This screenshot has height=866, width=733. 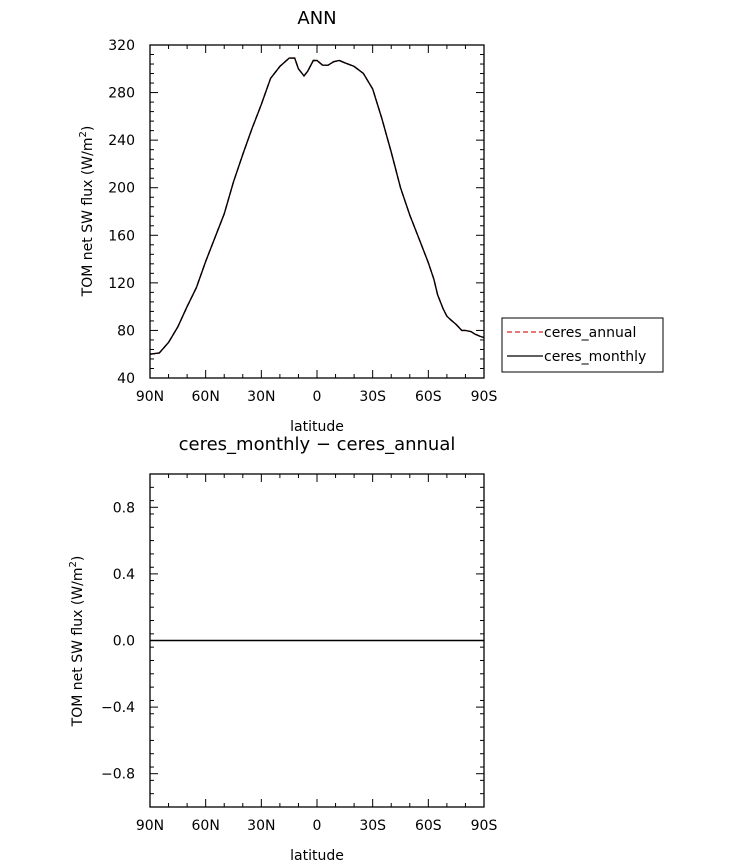 What do you see at coordinates (261, 826) in the screenshot?
I see `panel2-x-tick-label: 30N` at bounding box center [261, 826].